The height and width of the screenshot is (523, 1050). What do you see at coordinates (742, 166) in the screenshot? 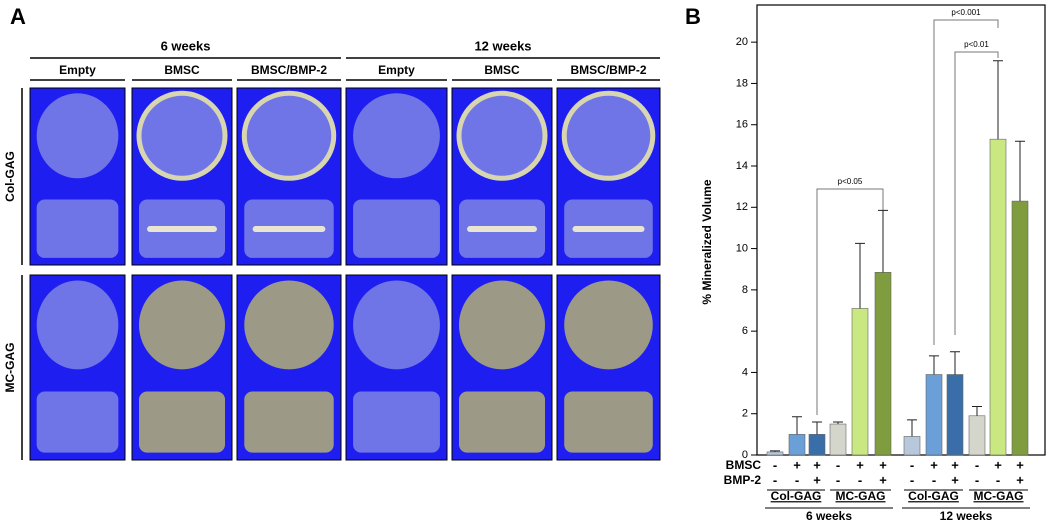
I see `y-tick-label: 14` at bounding box center [742, 166].